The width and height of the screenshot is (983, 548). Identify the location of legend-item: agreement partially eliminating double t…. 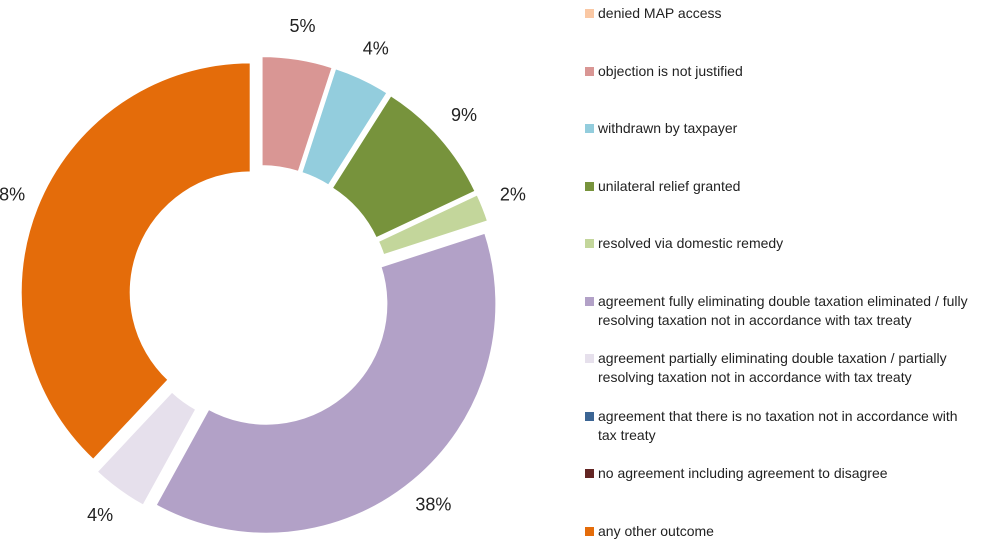
(782, 368).